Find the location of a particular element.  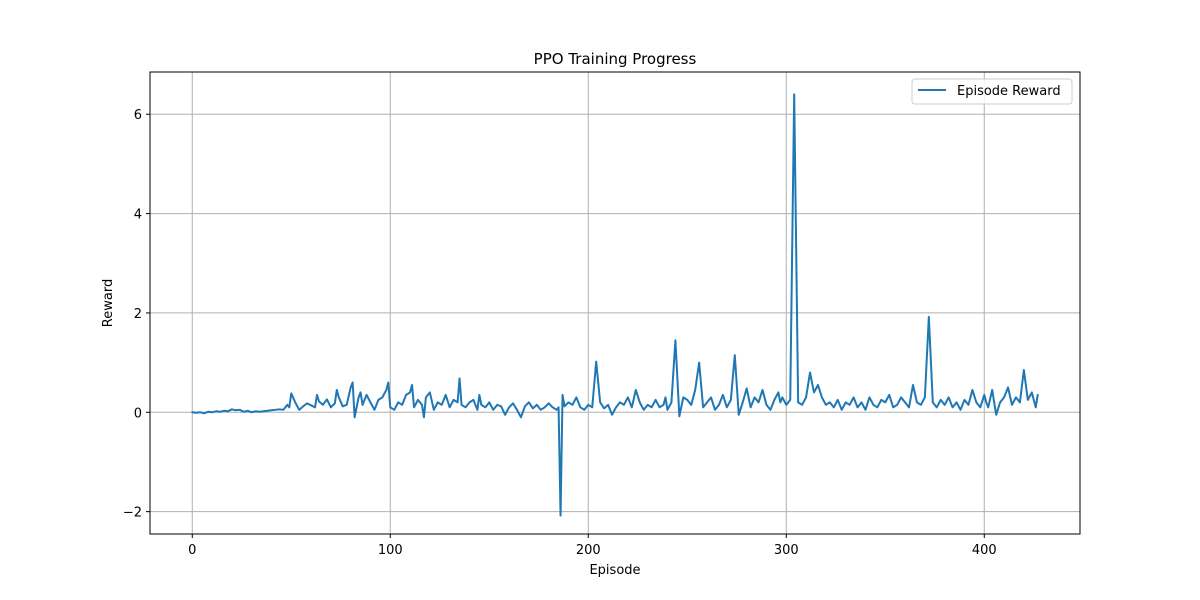

x-axis-label: Episode is located at coordinates (614, 570).